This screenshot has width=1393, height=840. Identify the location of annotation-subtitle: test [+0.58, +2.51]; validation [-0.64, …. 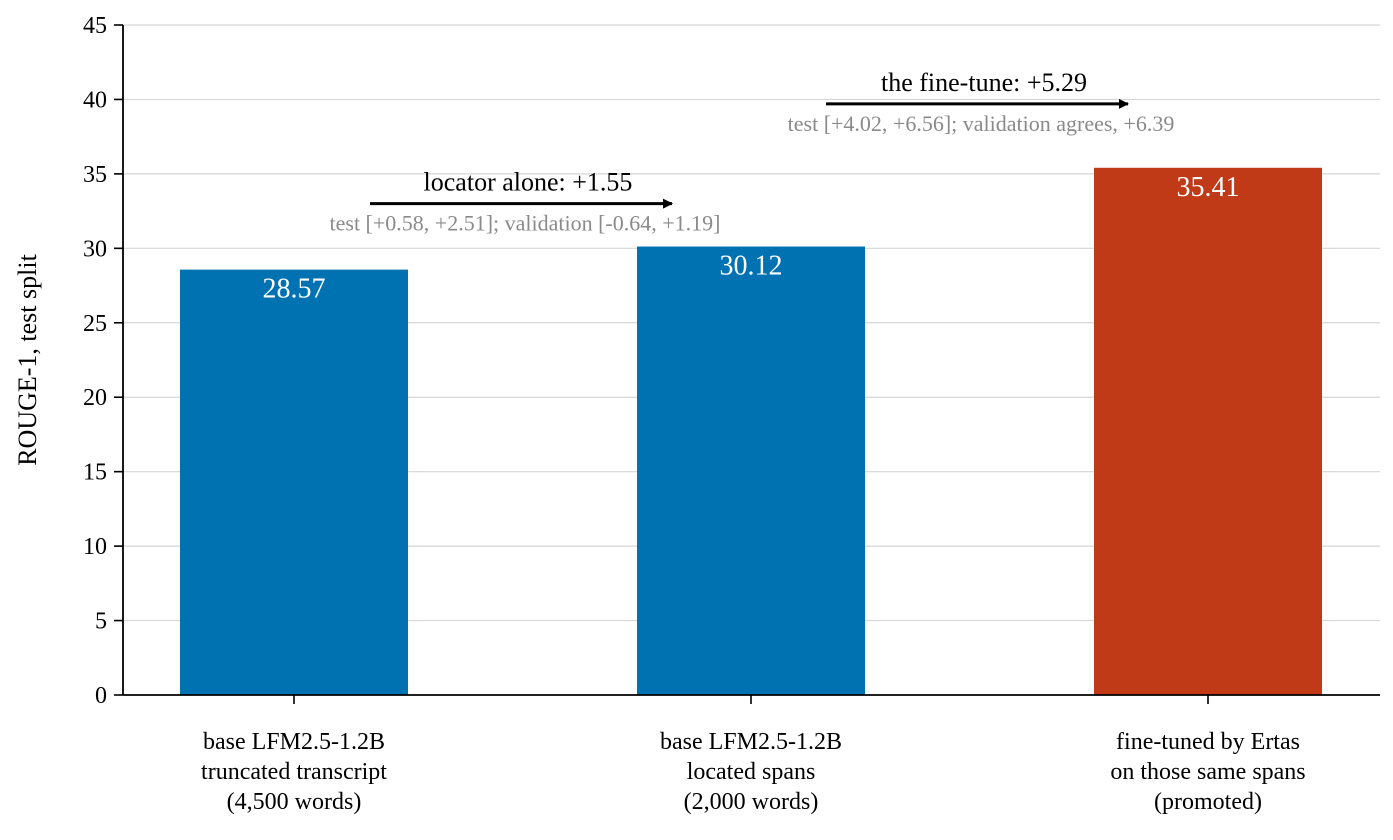
(525, 223).